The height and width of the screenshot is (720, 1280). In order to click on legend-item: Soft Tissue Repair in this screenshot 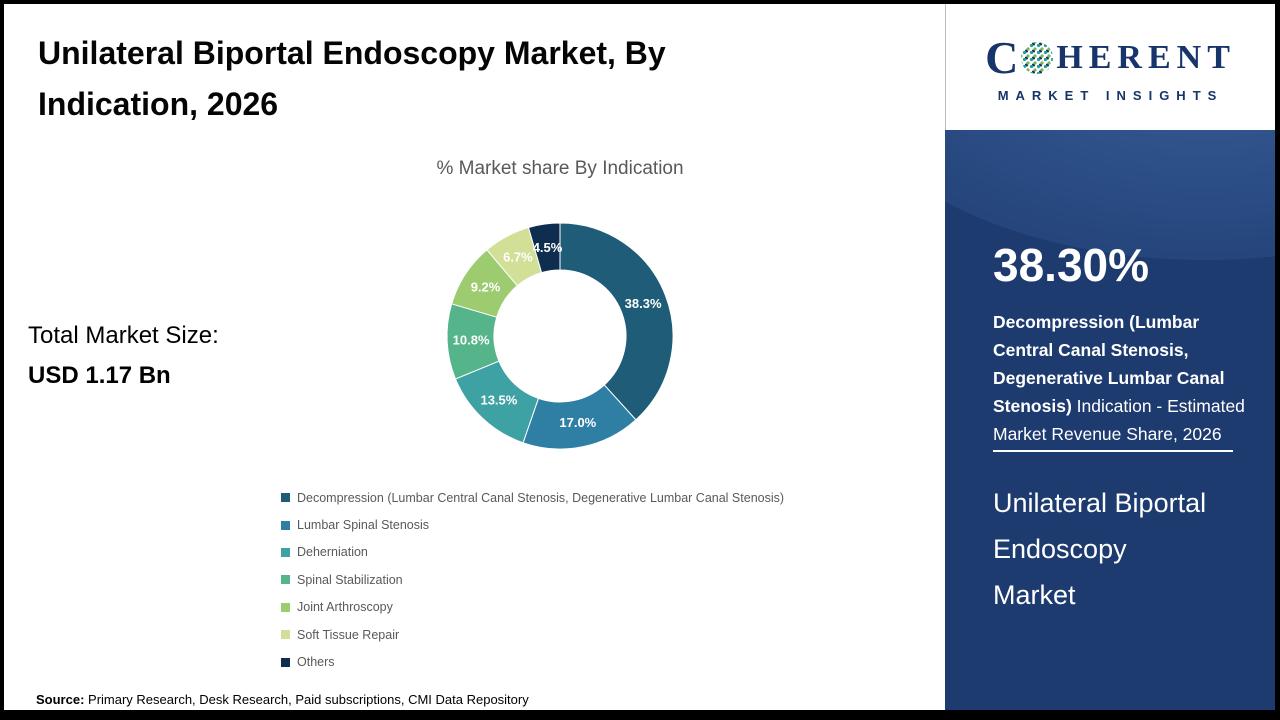, I will do `click(532, 634)`.